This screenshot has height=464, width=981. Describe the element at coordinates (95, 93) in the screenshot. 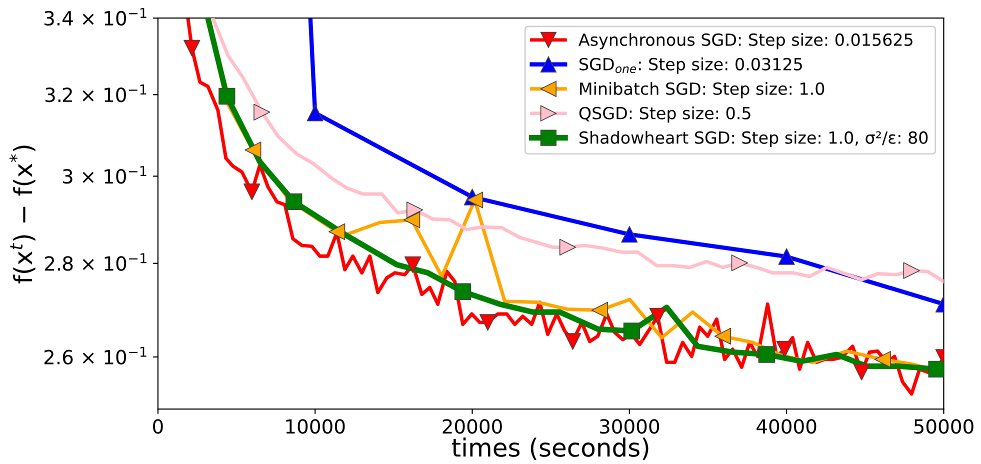

I see `y-tick-label: 3.2 × 10$^{−1}$` at that location.